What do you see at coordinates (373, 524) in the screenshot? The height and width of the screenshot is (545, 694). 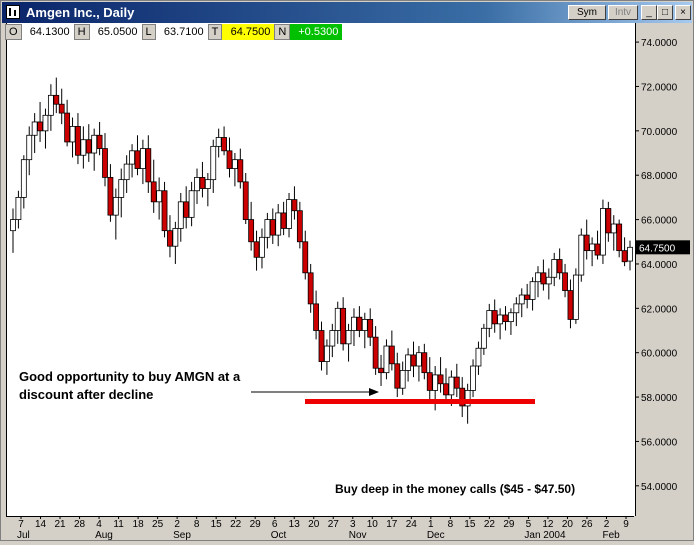 I see `time-tick-label: 10` at bounding box center [373, 524].